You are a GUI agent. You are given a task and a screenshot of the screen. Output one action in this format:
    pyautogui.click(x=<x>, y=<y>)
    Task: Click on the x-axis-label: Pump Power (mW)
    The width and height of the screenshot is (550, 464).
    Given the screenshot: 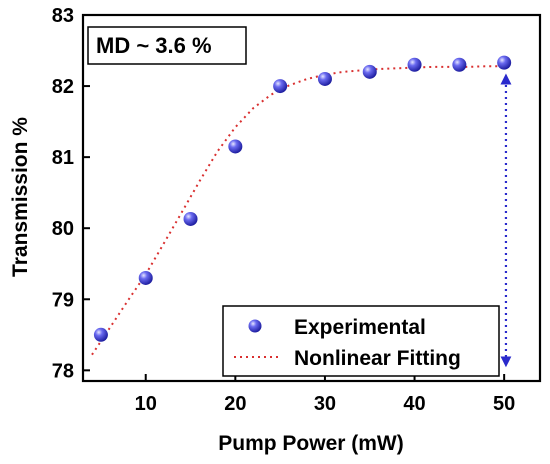 What is the action you would take?
    pyautogui.click(x=311, y=443)
    